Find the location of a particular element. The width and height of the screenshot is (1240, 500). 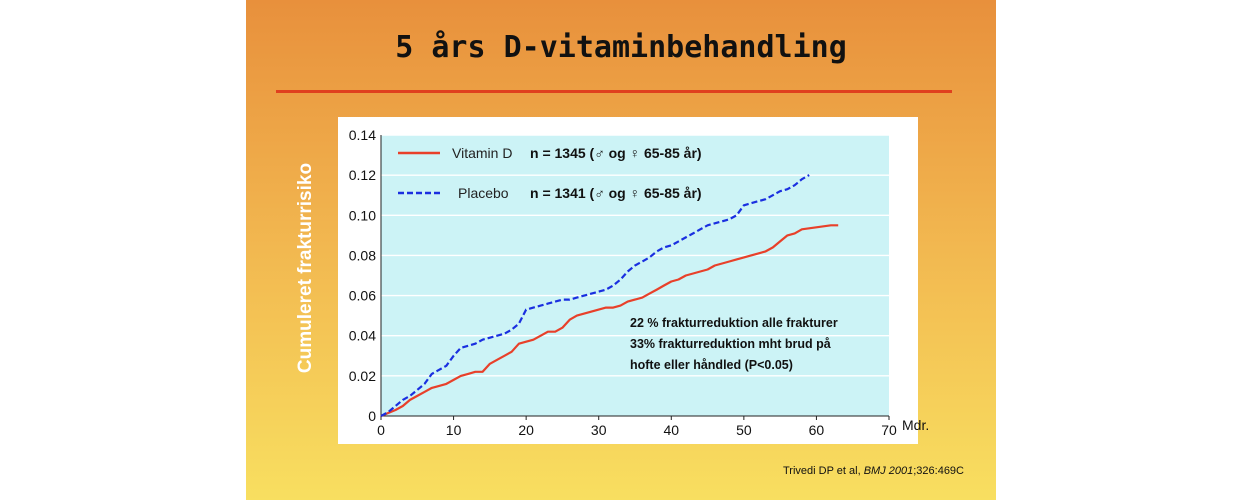

annotation-line-0: 22 % frakturreduktion alle frakturer is located at coordinates (734, 323).